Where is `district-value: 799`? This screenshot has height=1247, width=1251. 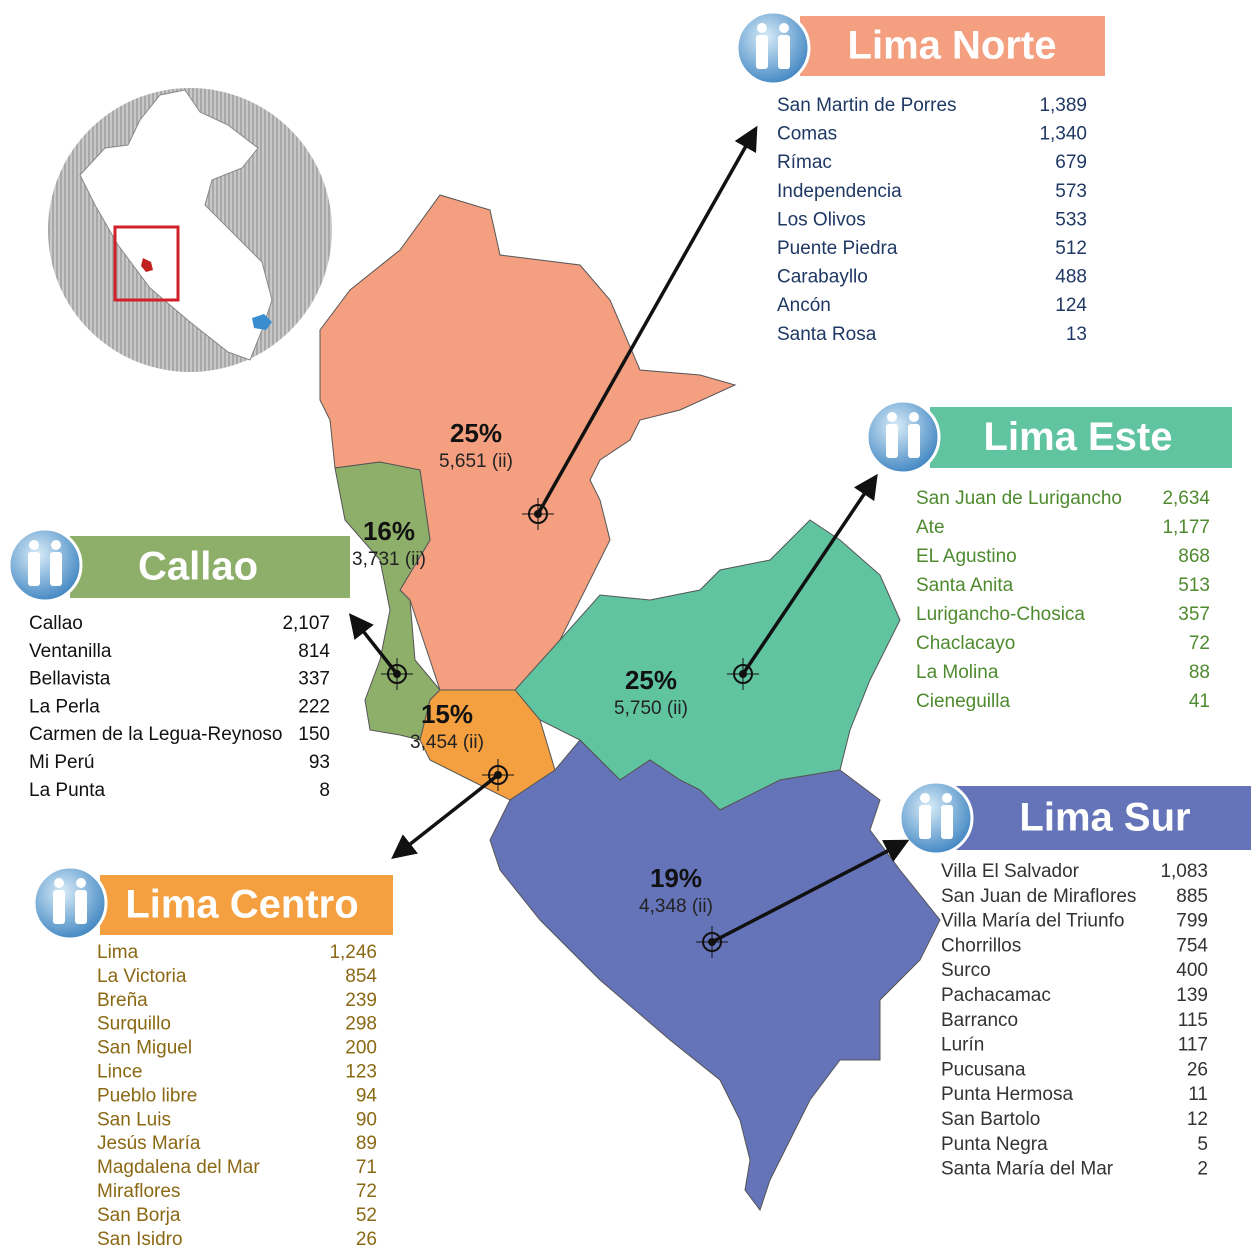 district-value: 799 is located at coordinates (1192, 921).